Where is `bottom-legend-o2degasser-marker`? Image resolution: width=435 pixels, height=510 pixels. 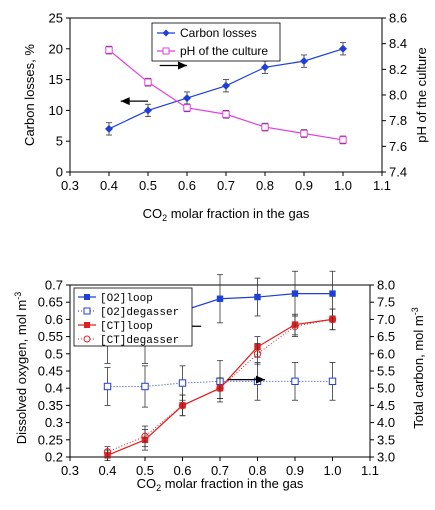
bottom-legend-o2degasser-marker is located at coordinates (87, 311).